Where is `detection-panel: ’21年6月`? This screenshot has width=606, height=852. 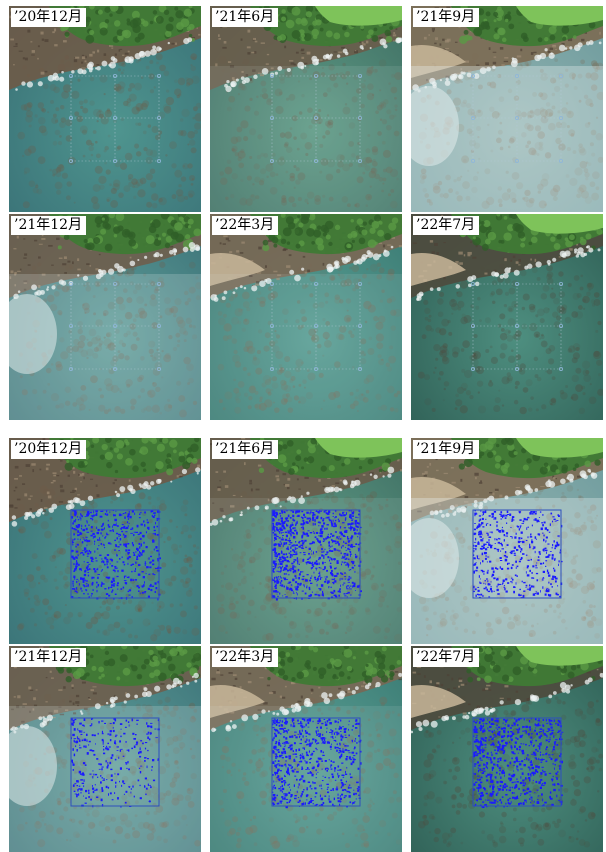 detection-panel: ’21年6月 is located at coordinates (306, 541).